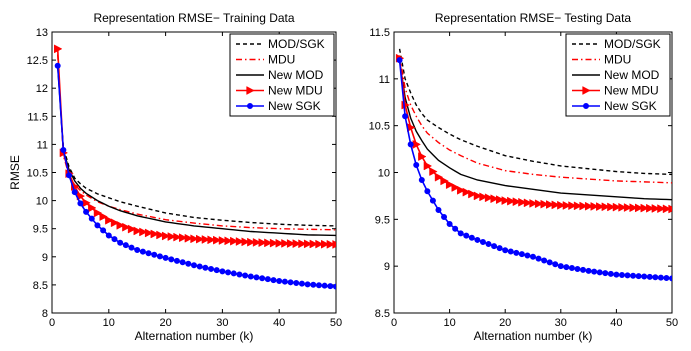  Describe the element at coordinates (387, 267) in the screenshot. I see `y-tick-label: 9` at that location.